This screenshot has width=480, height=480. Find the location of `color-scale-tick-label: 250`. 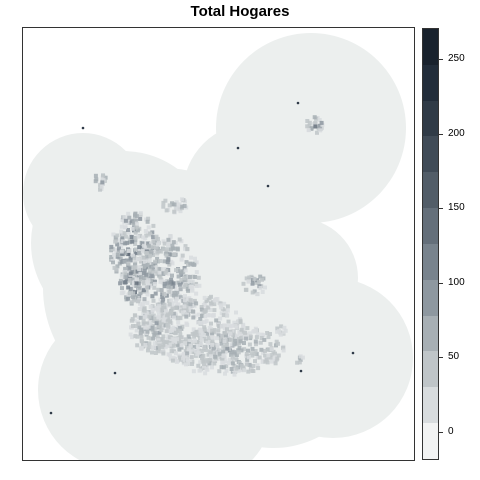

color-scale-tick-label: 250 is located at coordinates (456, 58).